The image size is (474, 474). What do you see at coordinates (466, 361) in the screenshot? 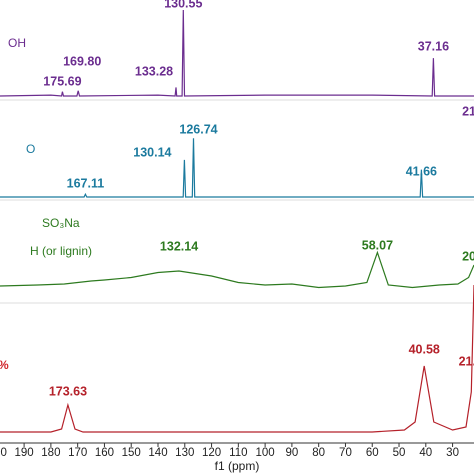
I see `peak-label: 21.` at bounding box center [466, 361].